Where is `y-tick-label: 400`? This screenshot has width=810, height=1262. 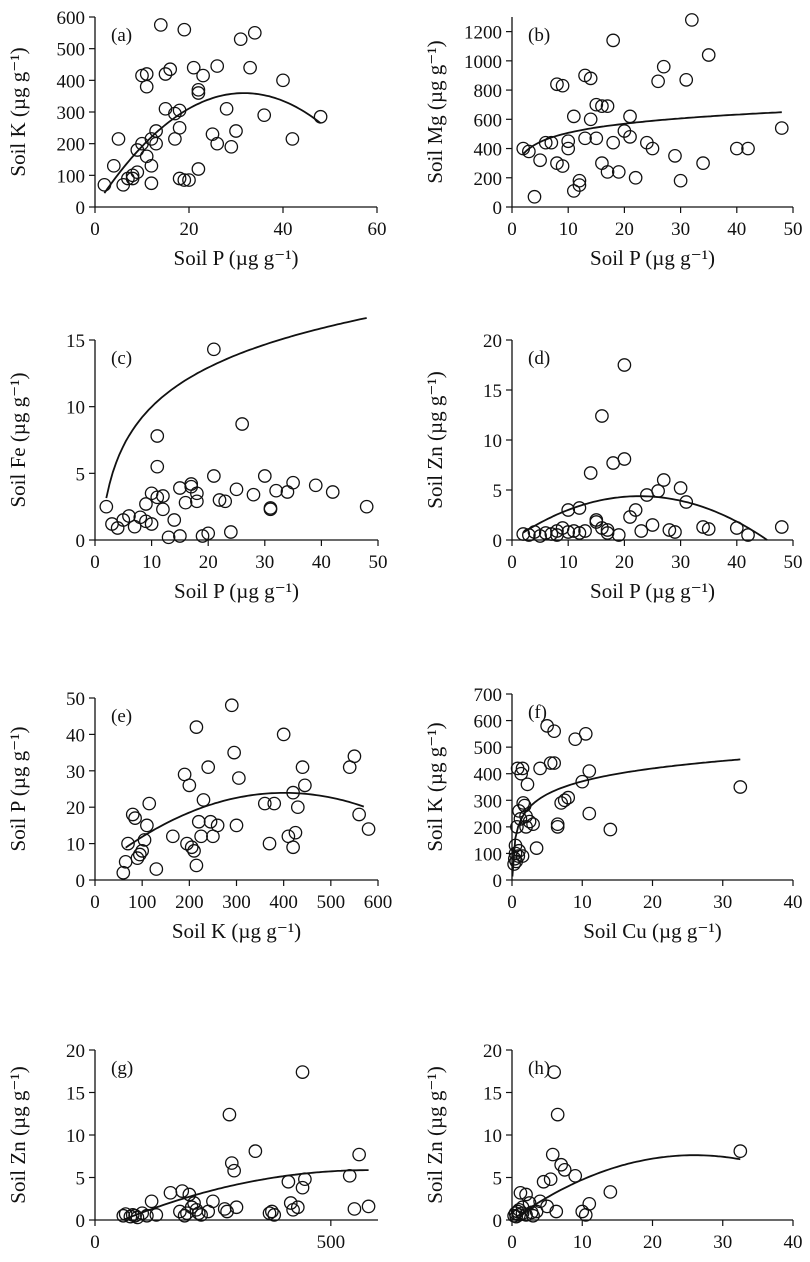 y-tick-label: 400 is located at coordinates (71, 81).